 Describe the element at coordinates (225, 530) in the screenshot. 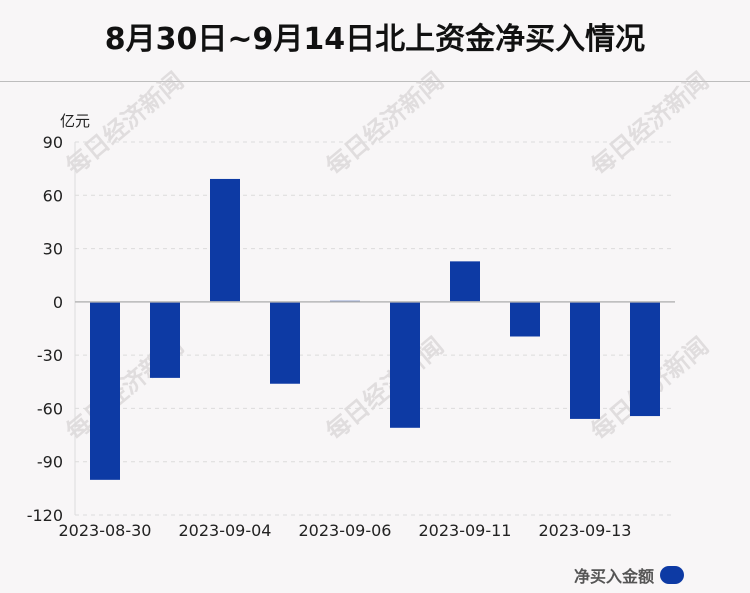

I see `x-tick-label: 2023-09-04` at that location.